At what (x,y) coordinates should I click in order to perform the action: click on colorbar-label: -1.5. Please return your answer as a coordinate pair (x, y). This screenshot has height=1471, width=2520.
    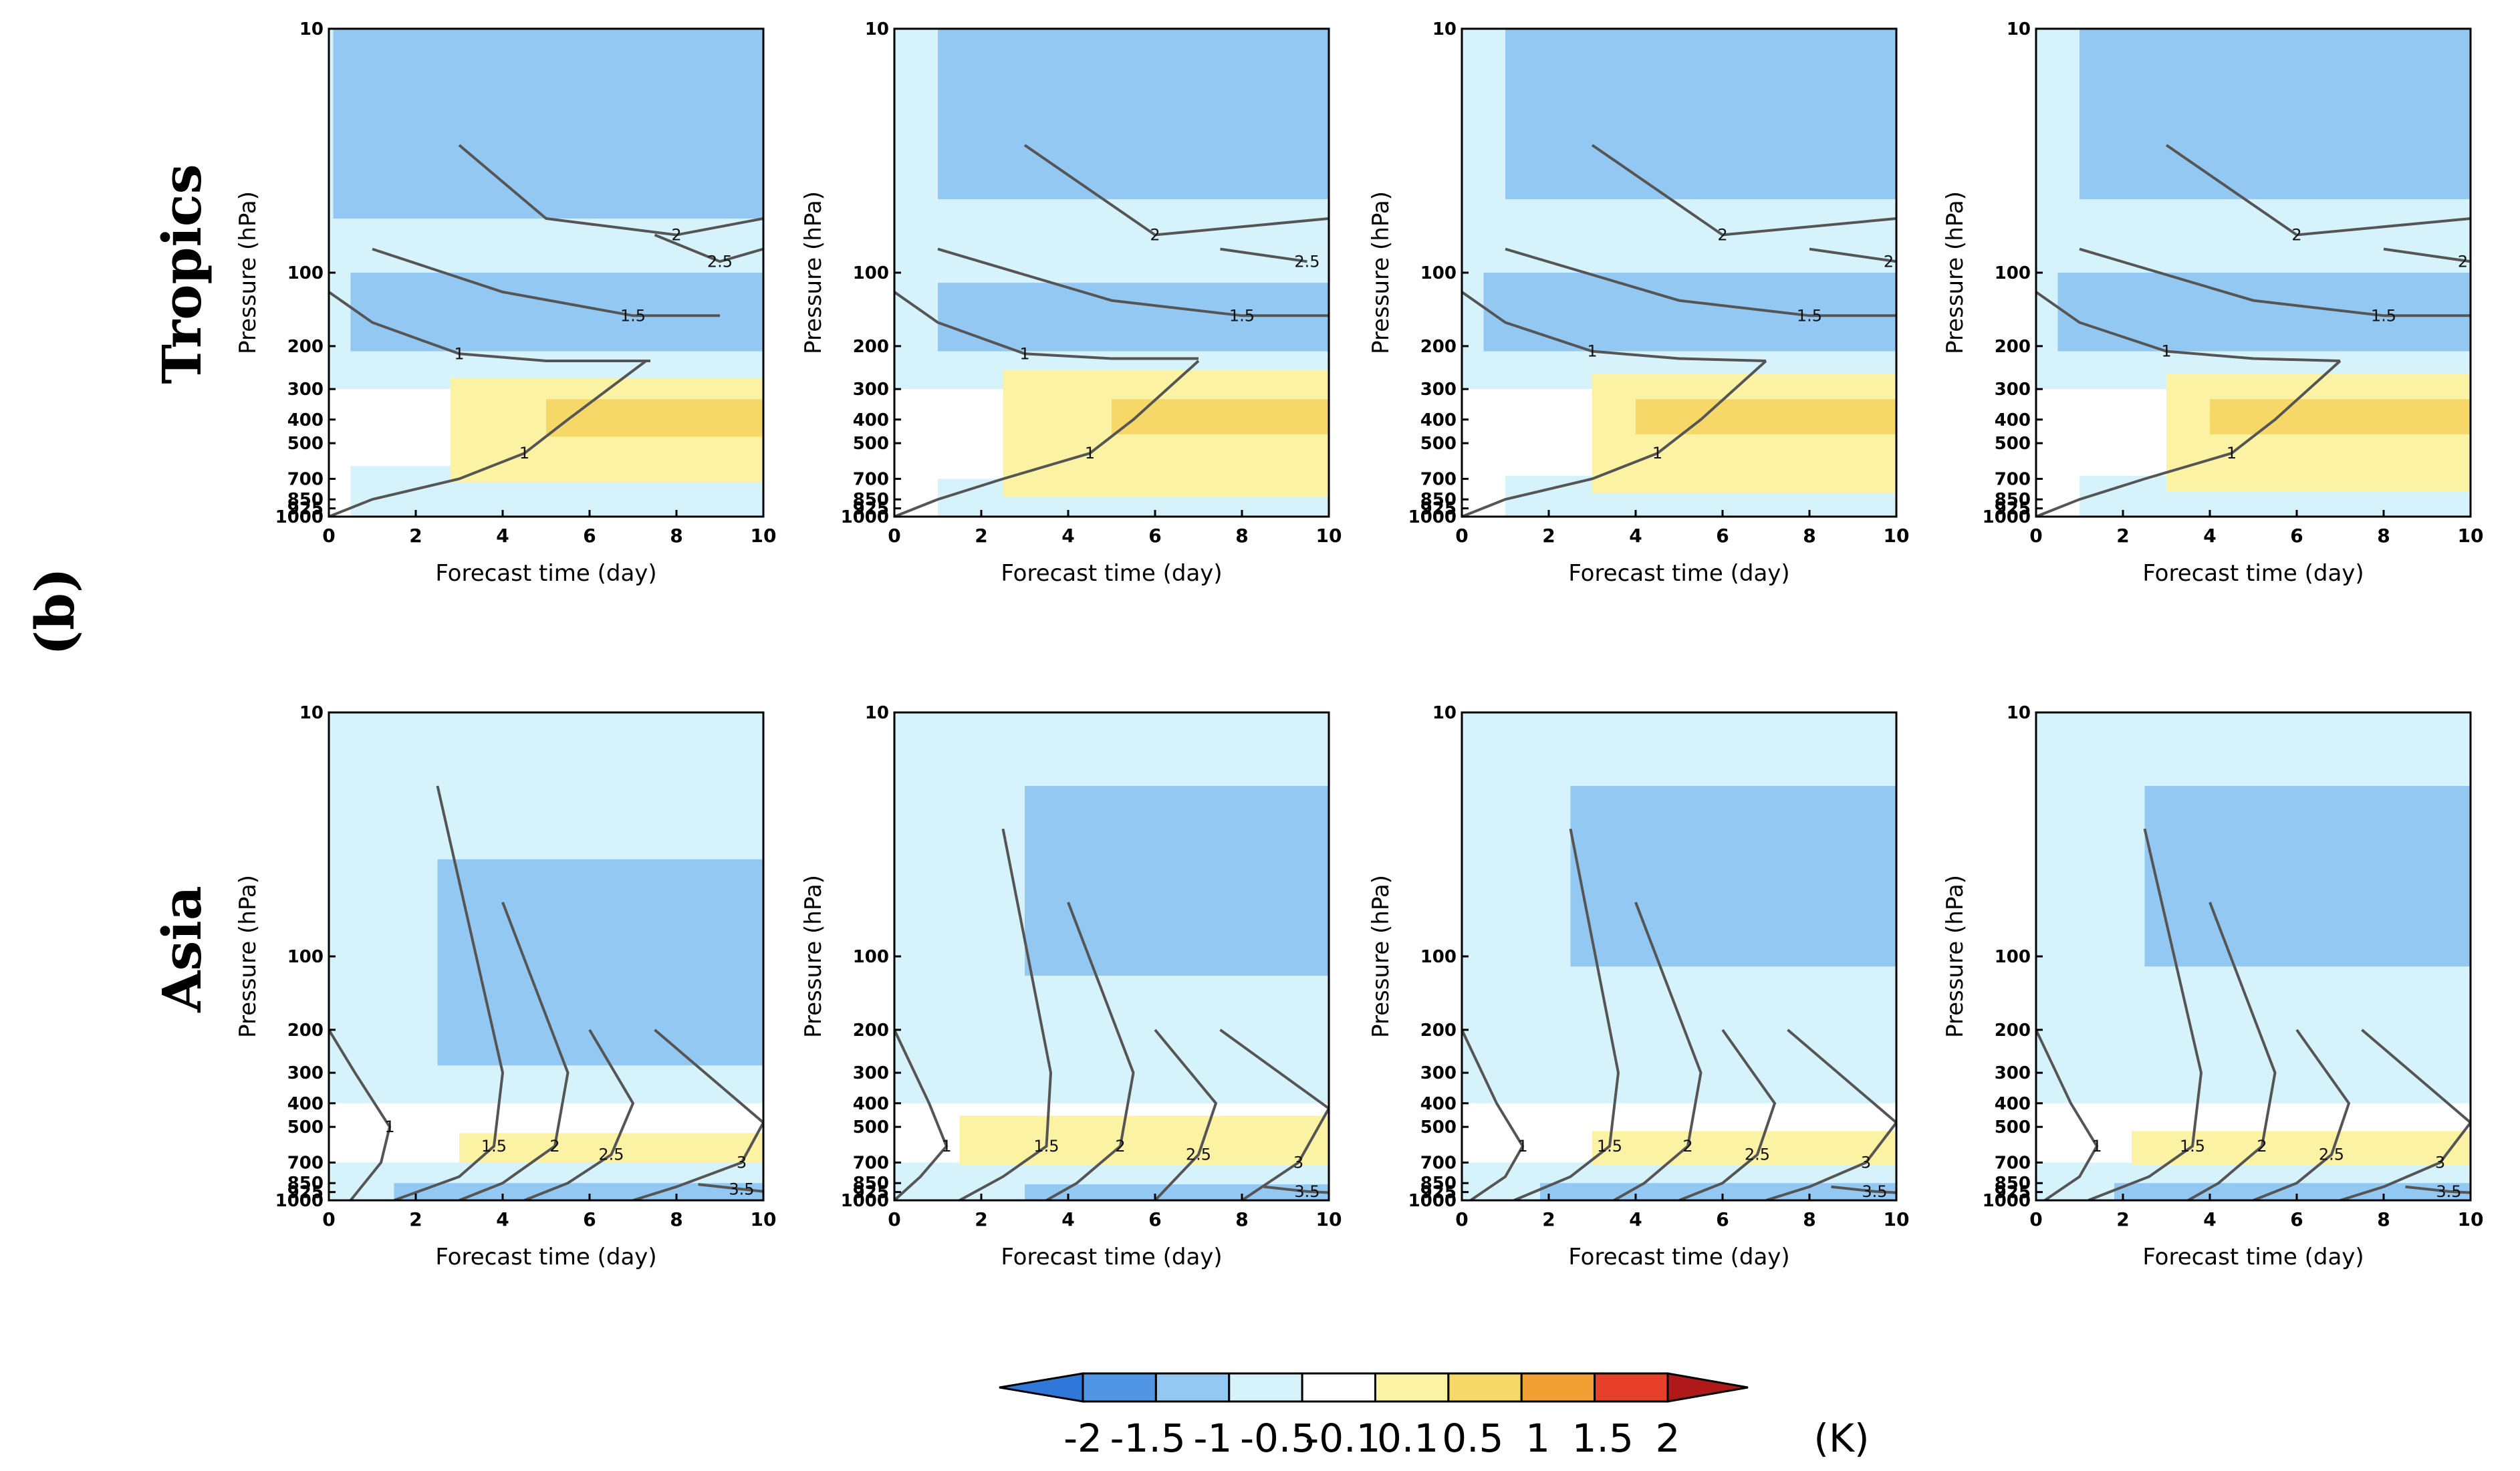
    Looking at the image, I should click on (1148, 1438).